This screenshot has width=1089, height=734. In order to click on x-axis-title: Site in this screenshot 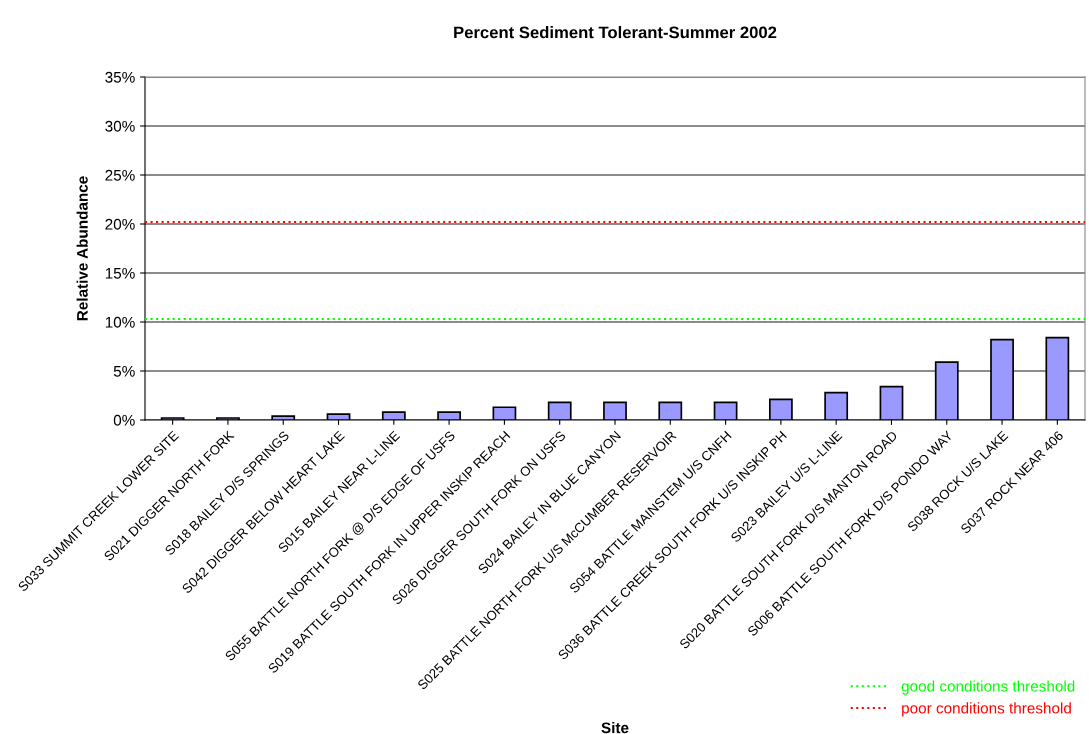, I will do `click(615, 728)`.